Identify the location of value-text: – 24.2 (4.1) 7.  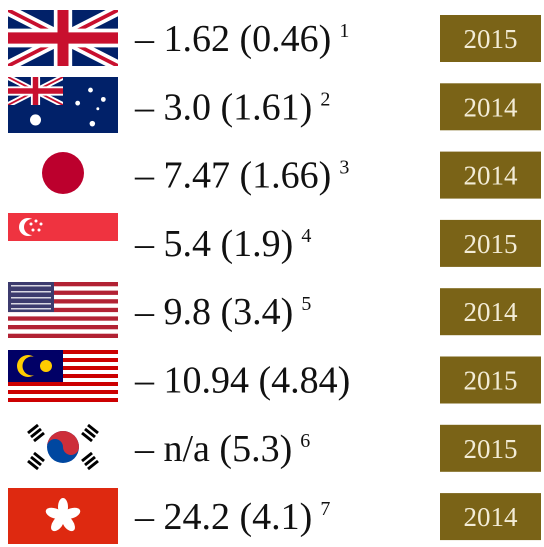
(232, 517).